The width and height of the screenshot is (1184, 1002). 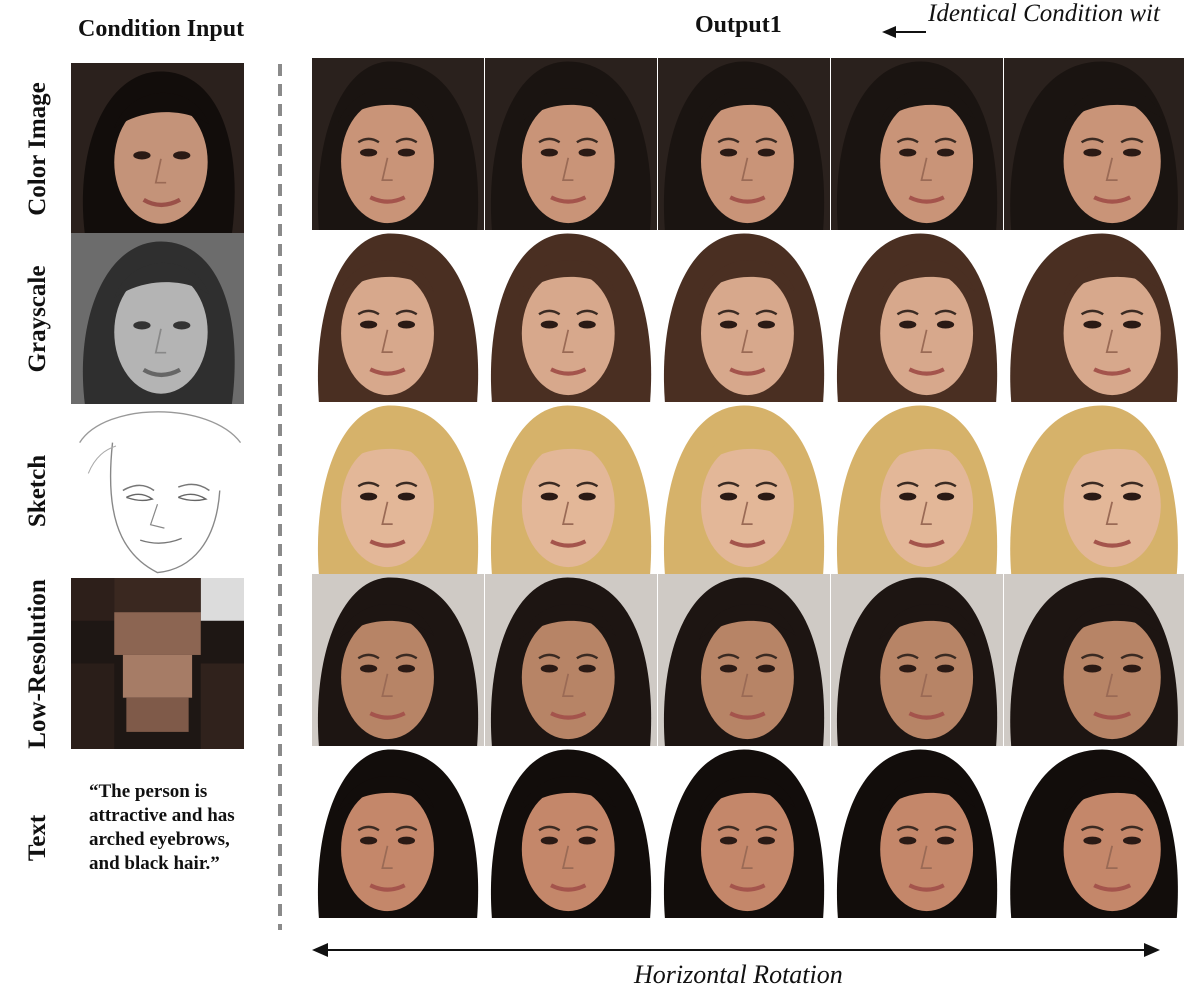 I want to click on condition-sketch-image, so click(x=157, y=490).